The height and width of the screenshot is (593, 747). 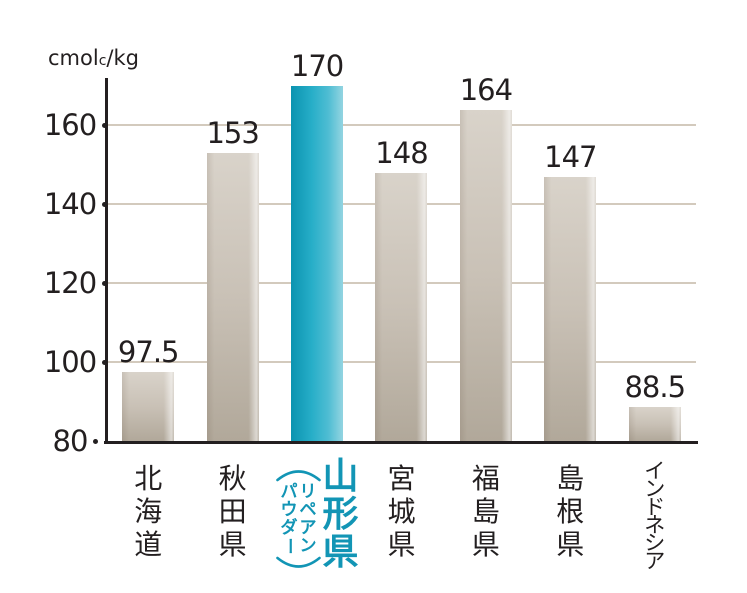 I want to click on x-axis-label: 福島県, so click(x=486, y=511).